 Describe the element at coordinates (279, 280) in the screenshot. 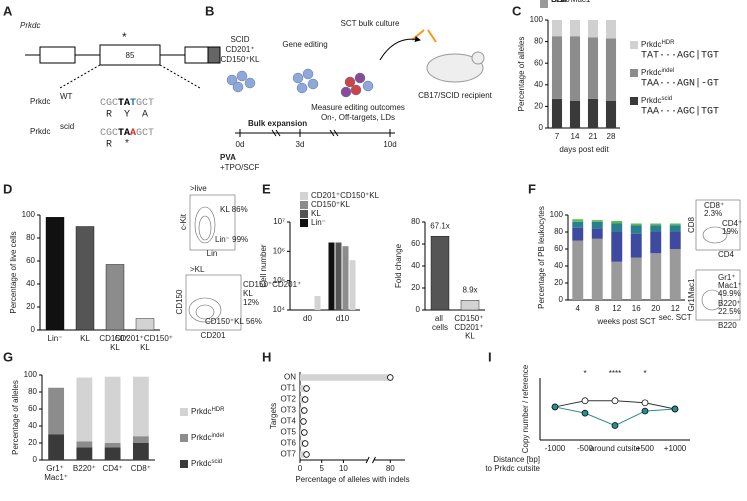

I see `y-tick-label: 10⁵` at that location.